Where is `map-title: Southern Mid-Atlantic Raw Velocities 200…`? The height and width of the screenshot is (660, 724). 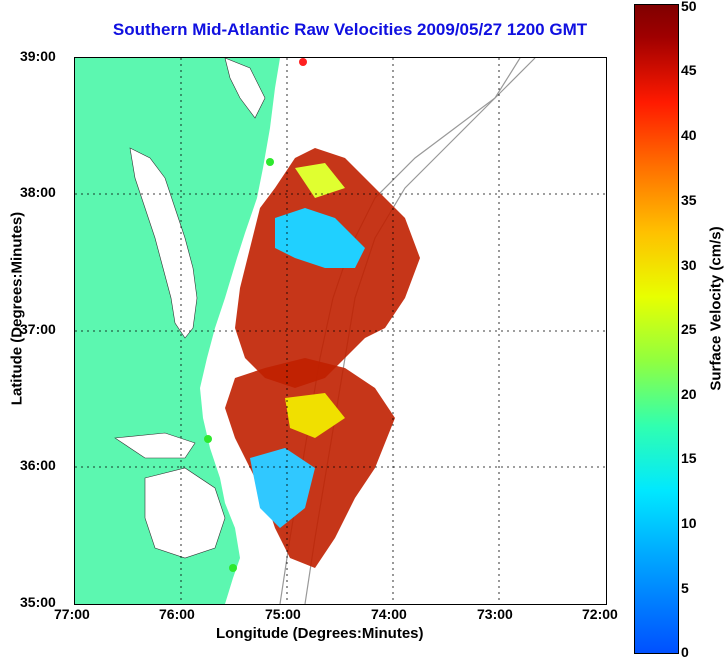 map-title: Southern Mid-Atlantic Raw Velocities 200… is located at coordinates (350, 30).